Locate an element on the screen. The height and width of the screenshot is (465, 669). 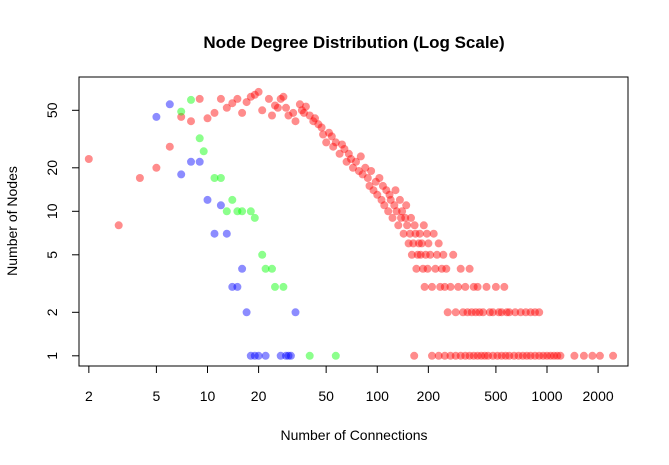
y-tick-label: 50 is located at coordinates (52, 110).